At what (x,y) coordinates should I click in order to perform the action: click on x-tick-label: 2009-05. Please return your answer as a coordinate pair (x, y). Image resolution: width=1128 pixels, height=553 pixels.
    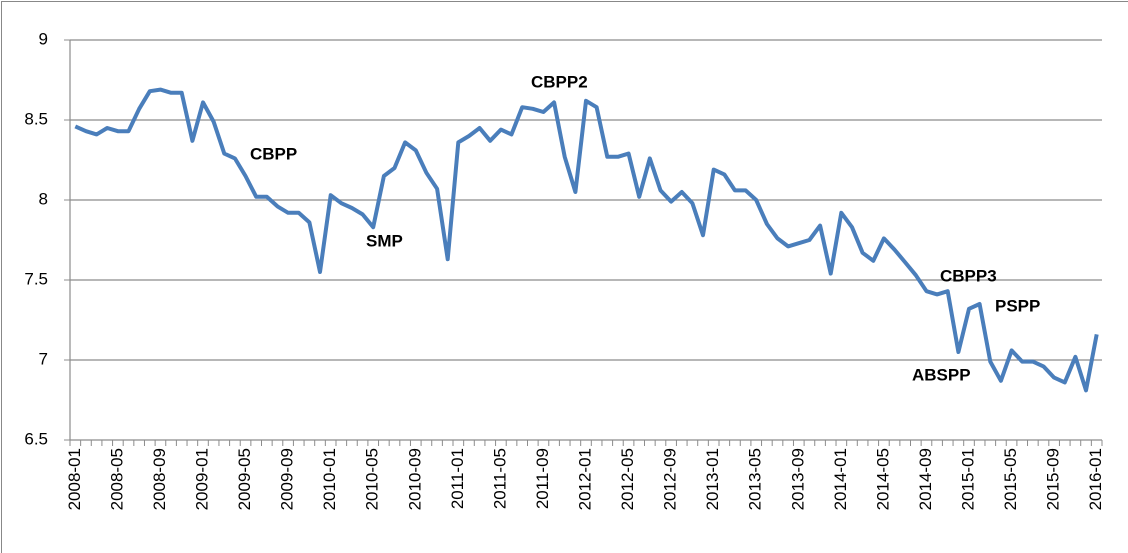
    Looking at the image, I should click on (244, 479).